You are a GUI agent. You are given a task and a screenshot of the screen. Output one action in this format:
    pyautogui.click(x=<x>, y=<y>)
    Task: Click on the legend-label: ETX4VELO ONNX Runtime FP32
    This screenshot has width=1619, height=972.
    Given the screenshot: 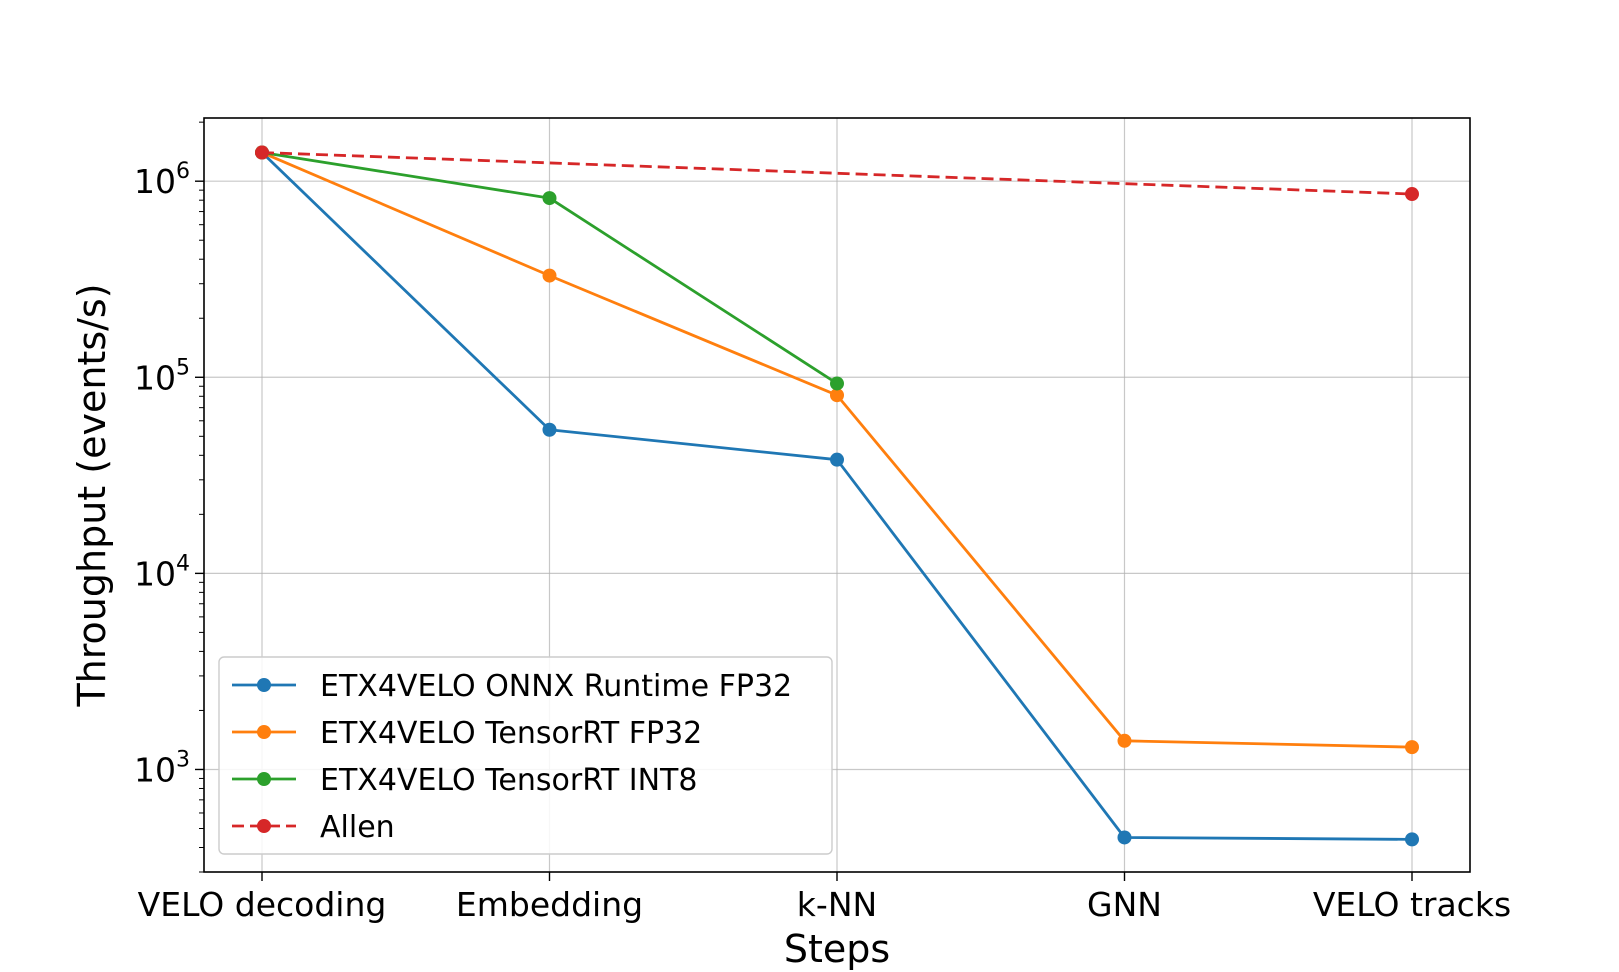 What is the action you would take?
    pyautogui.click(x=556, y=686)
    